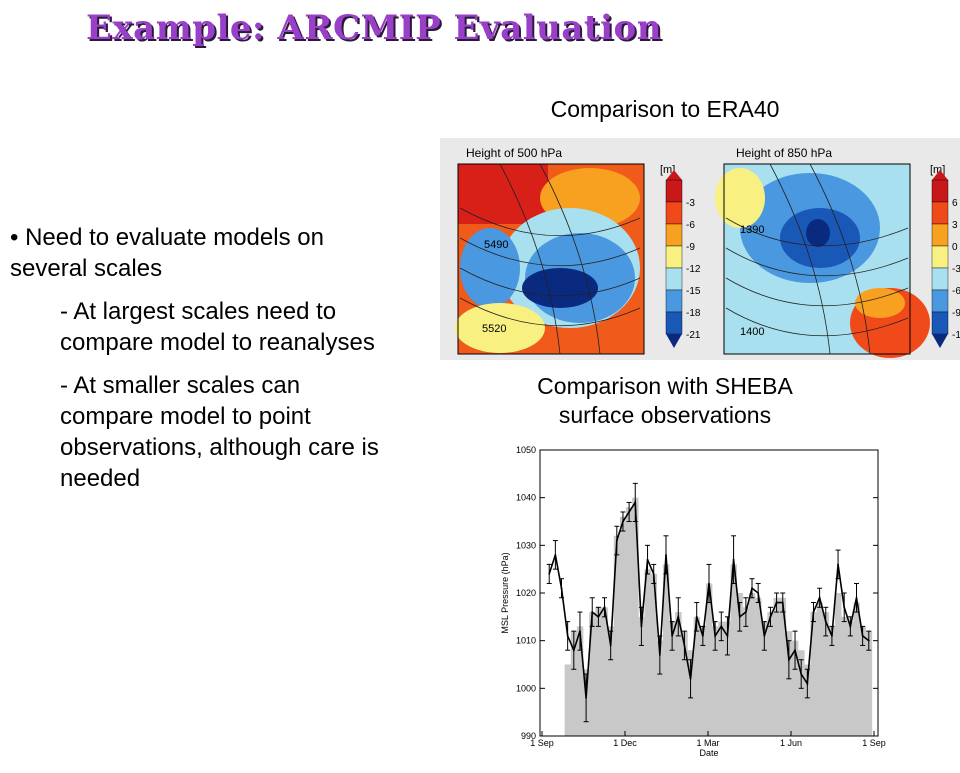  Describe the element at coordinates (526, 450) in the screenshot. I see `y-tick-label: 1050` at that location.